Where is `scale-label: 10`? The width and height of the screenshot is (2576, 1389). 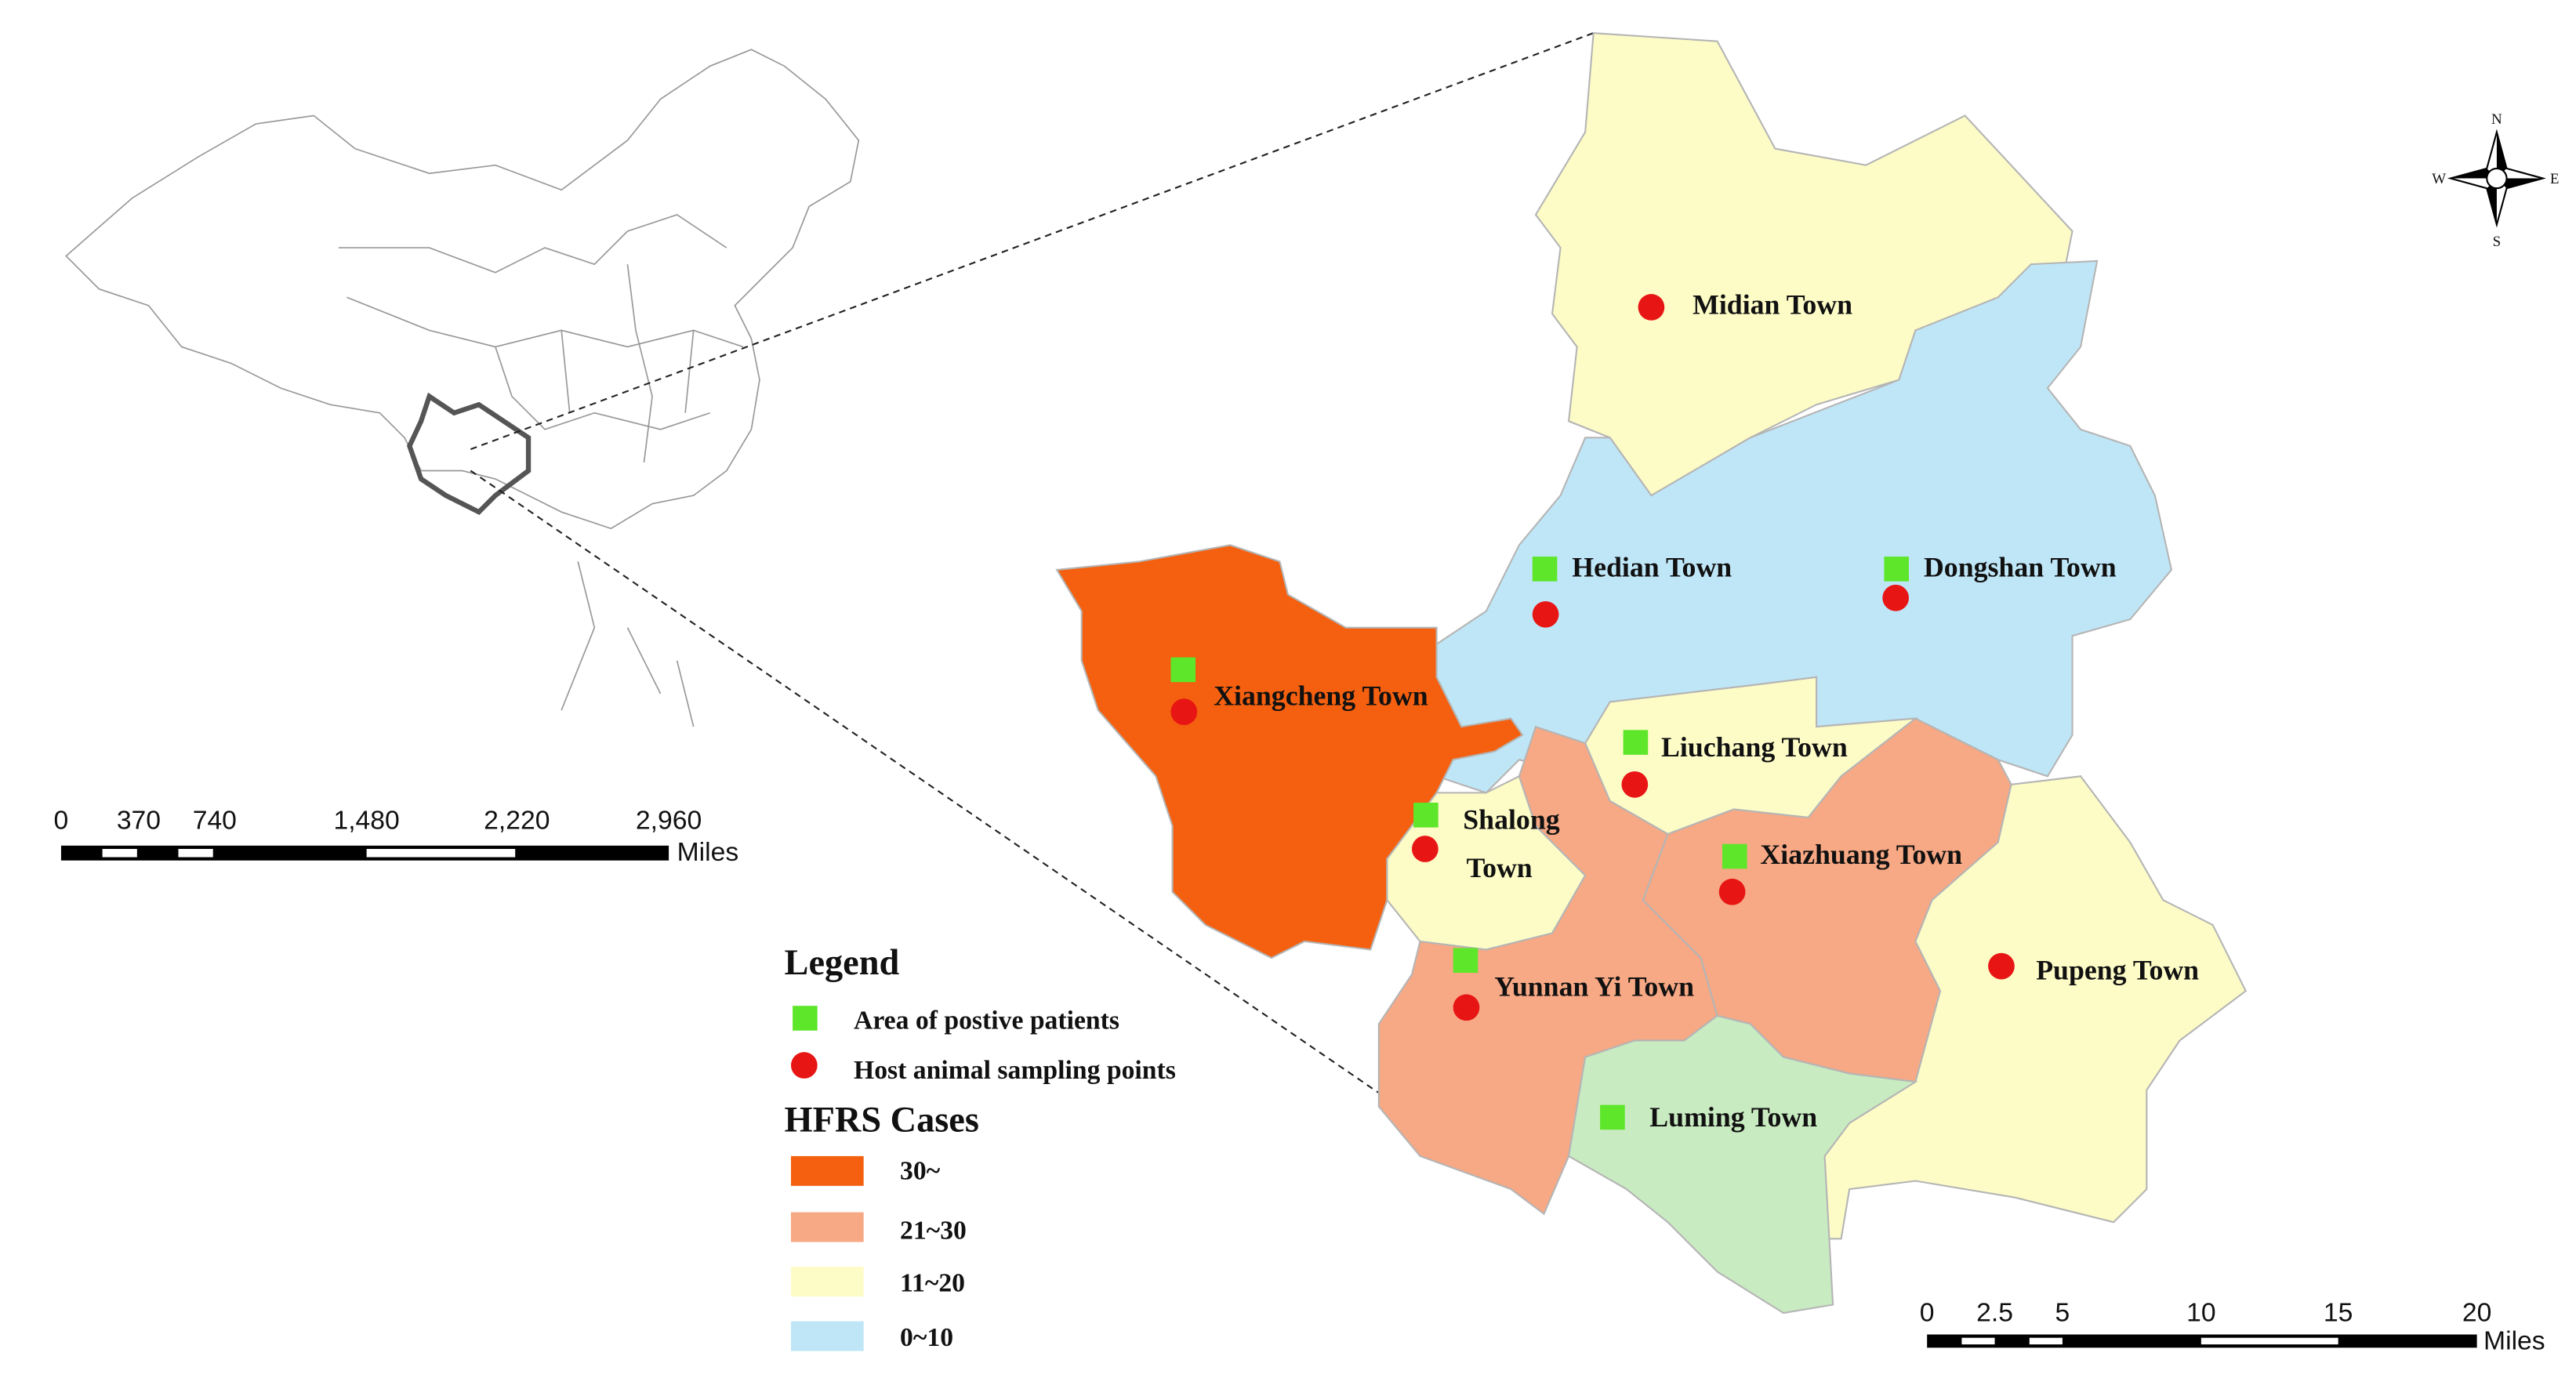
scale-label: 10 is located at coordinates (2200, 1313).